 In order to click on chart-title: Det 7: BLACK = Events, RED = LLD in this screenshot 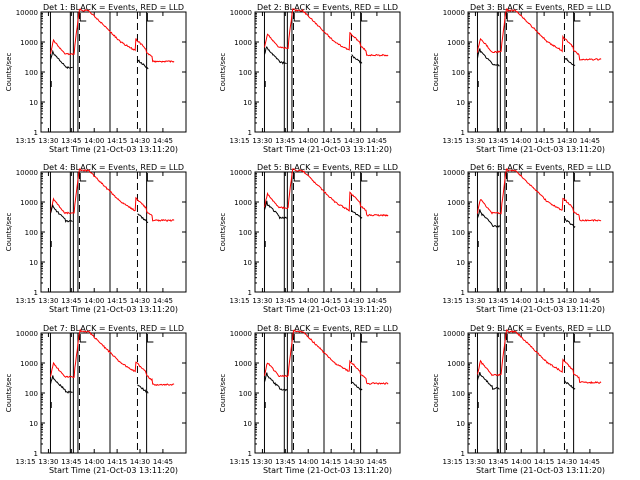, I will do `click(113, 328)`.